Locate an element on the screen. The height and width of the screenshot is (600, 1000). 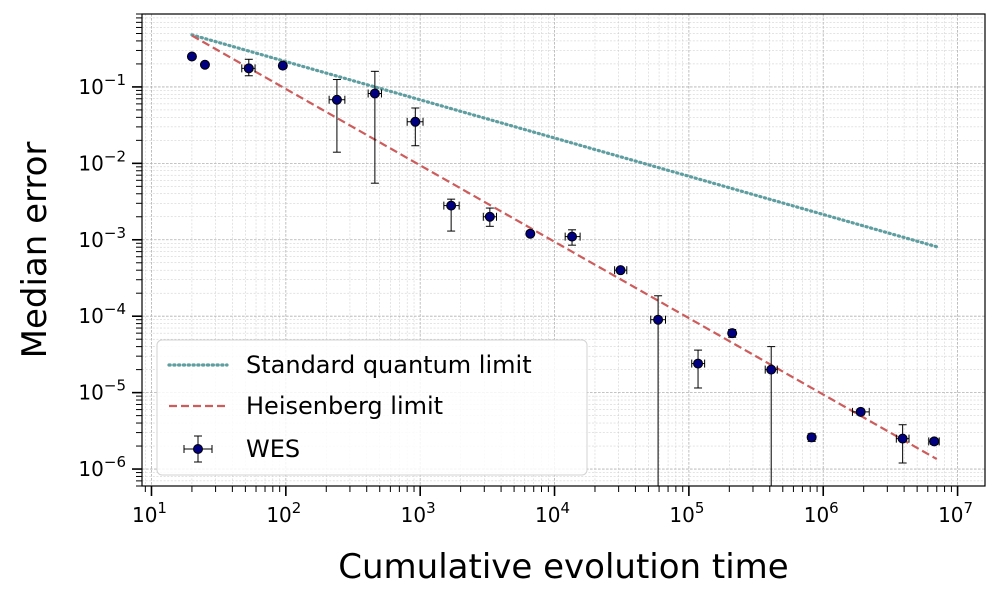
x-tick-label: 10² is located at coordinates (283, 513).